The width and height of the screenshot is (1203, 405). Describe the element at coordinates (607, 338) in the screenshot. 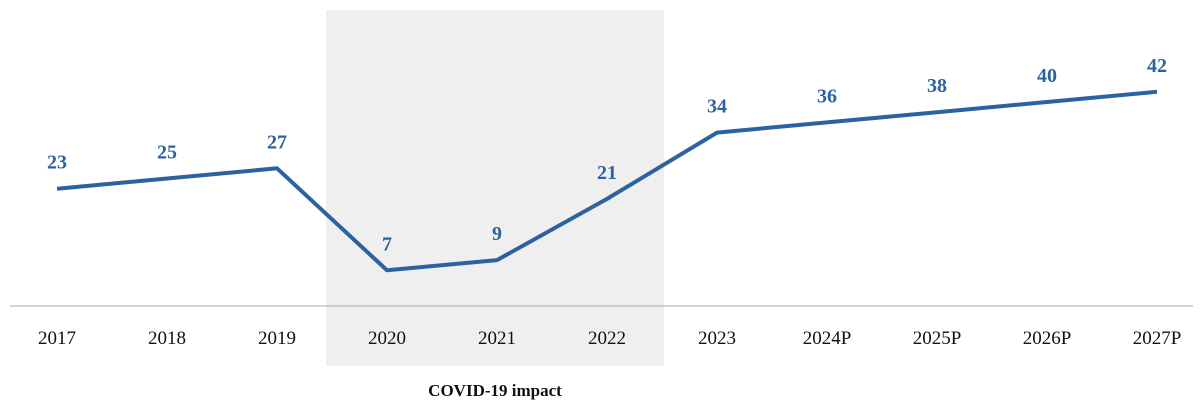

I see `x-tick-2022: 2022` at that location.